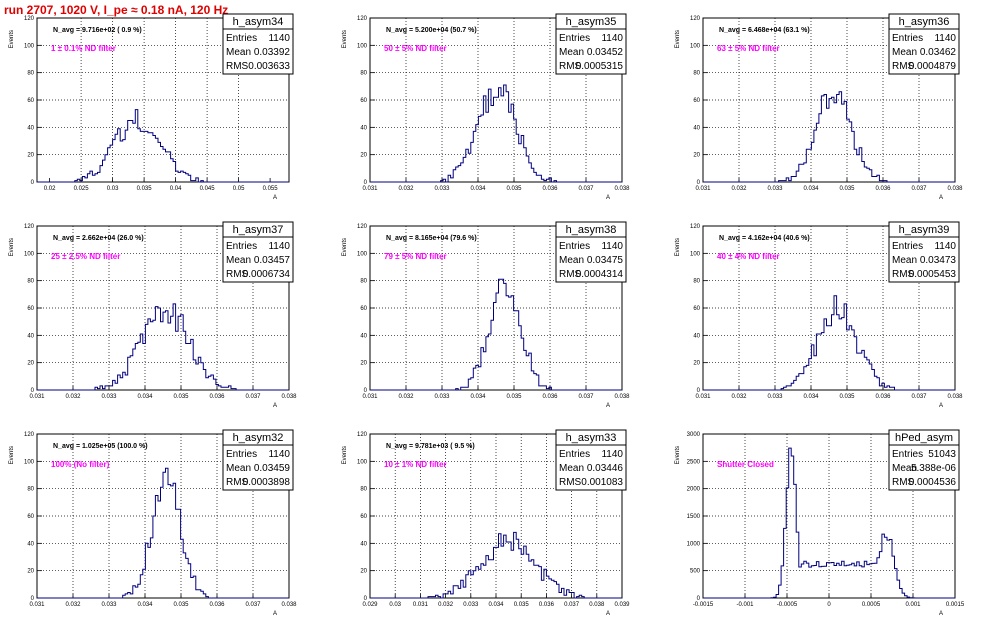 This screenshot has height=622, width=996. Describe the element at coordinates (913, 605) in the screenshot. I see `x-tick-label: 0.001` at that location.